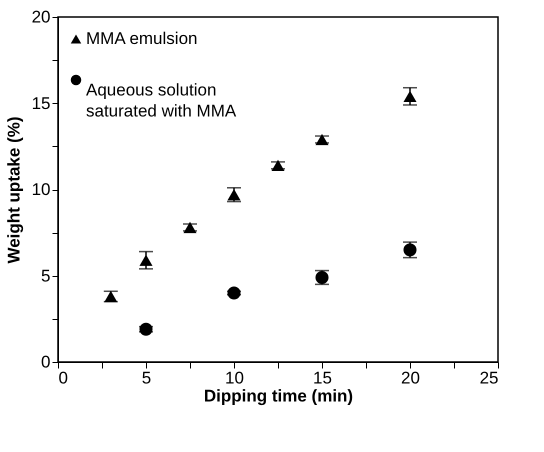 This screenshot has width=544, height=452. I want to click on x-tick-label: 10, so click(234, 378).